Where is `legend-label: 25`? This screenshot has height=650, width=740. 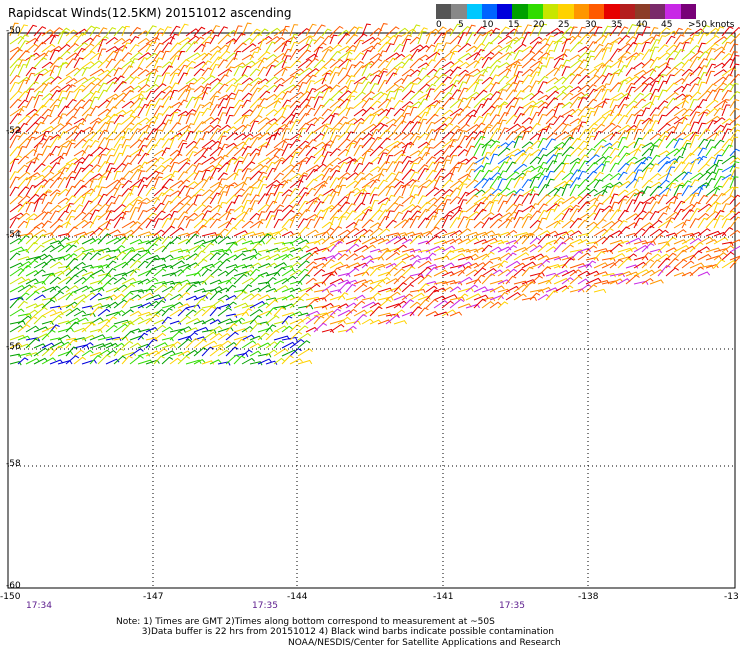
legend-label: 25 is located at coordinates (564, 25).